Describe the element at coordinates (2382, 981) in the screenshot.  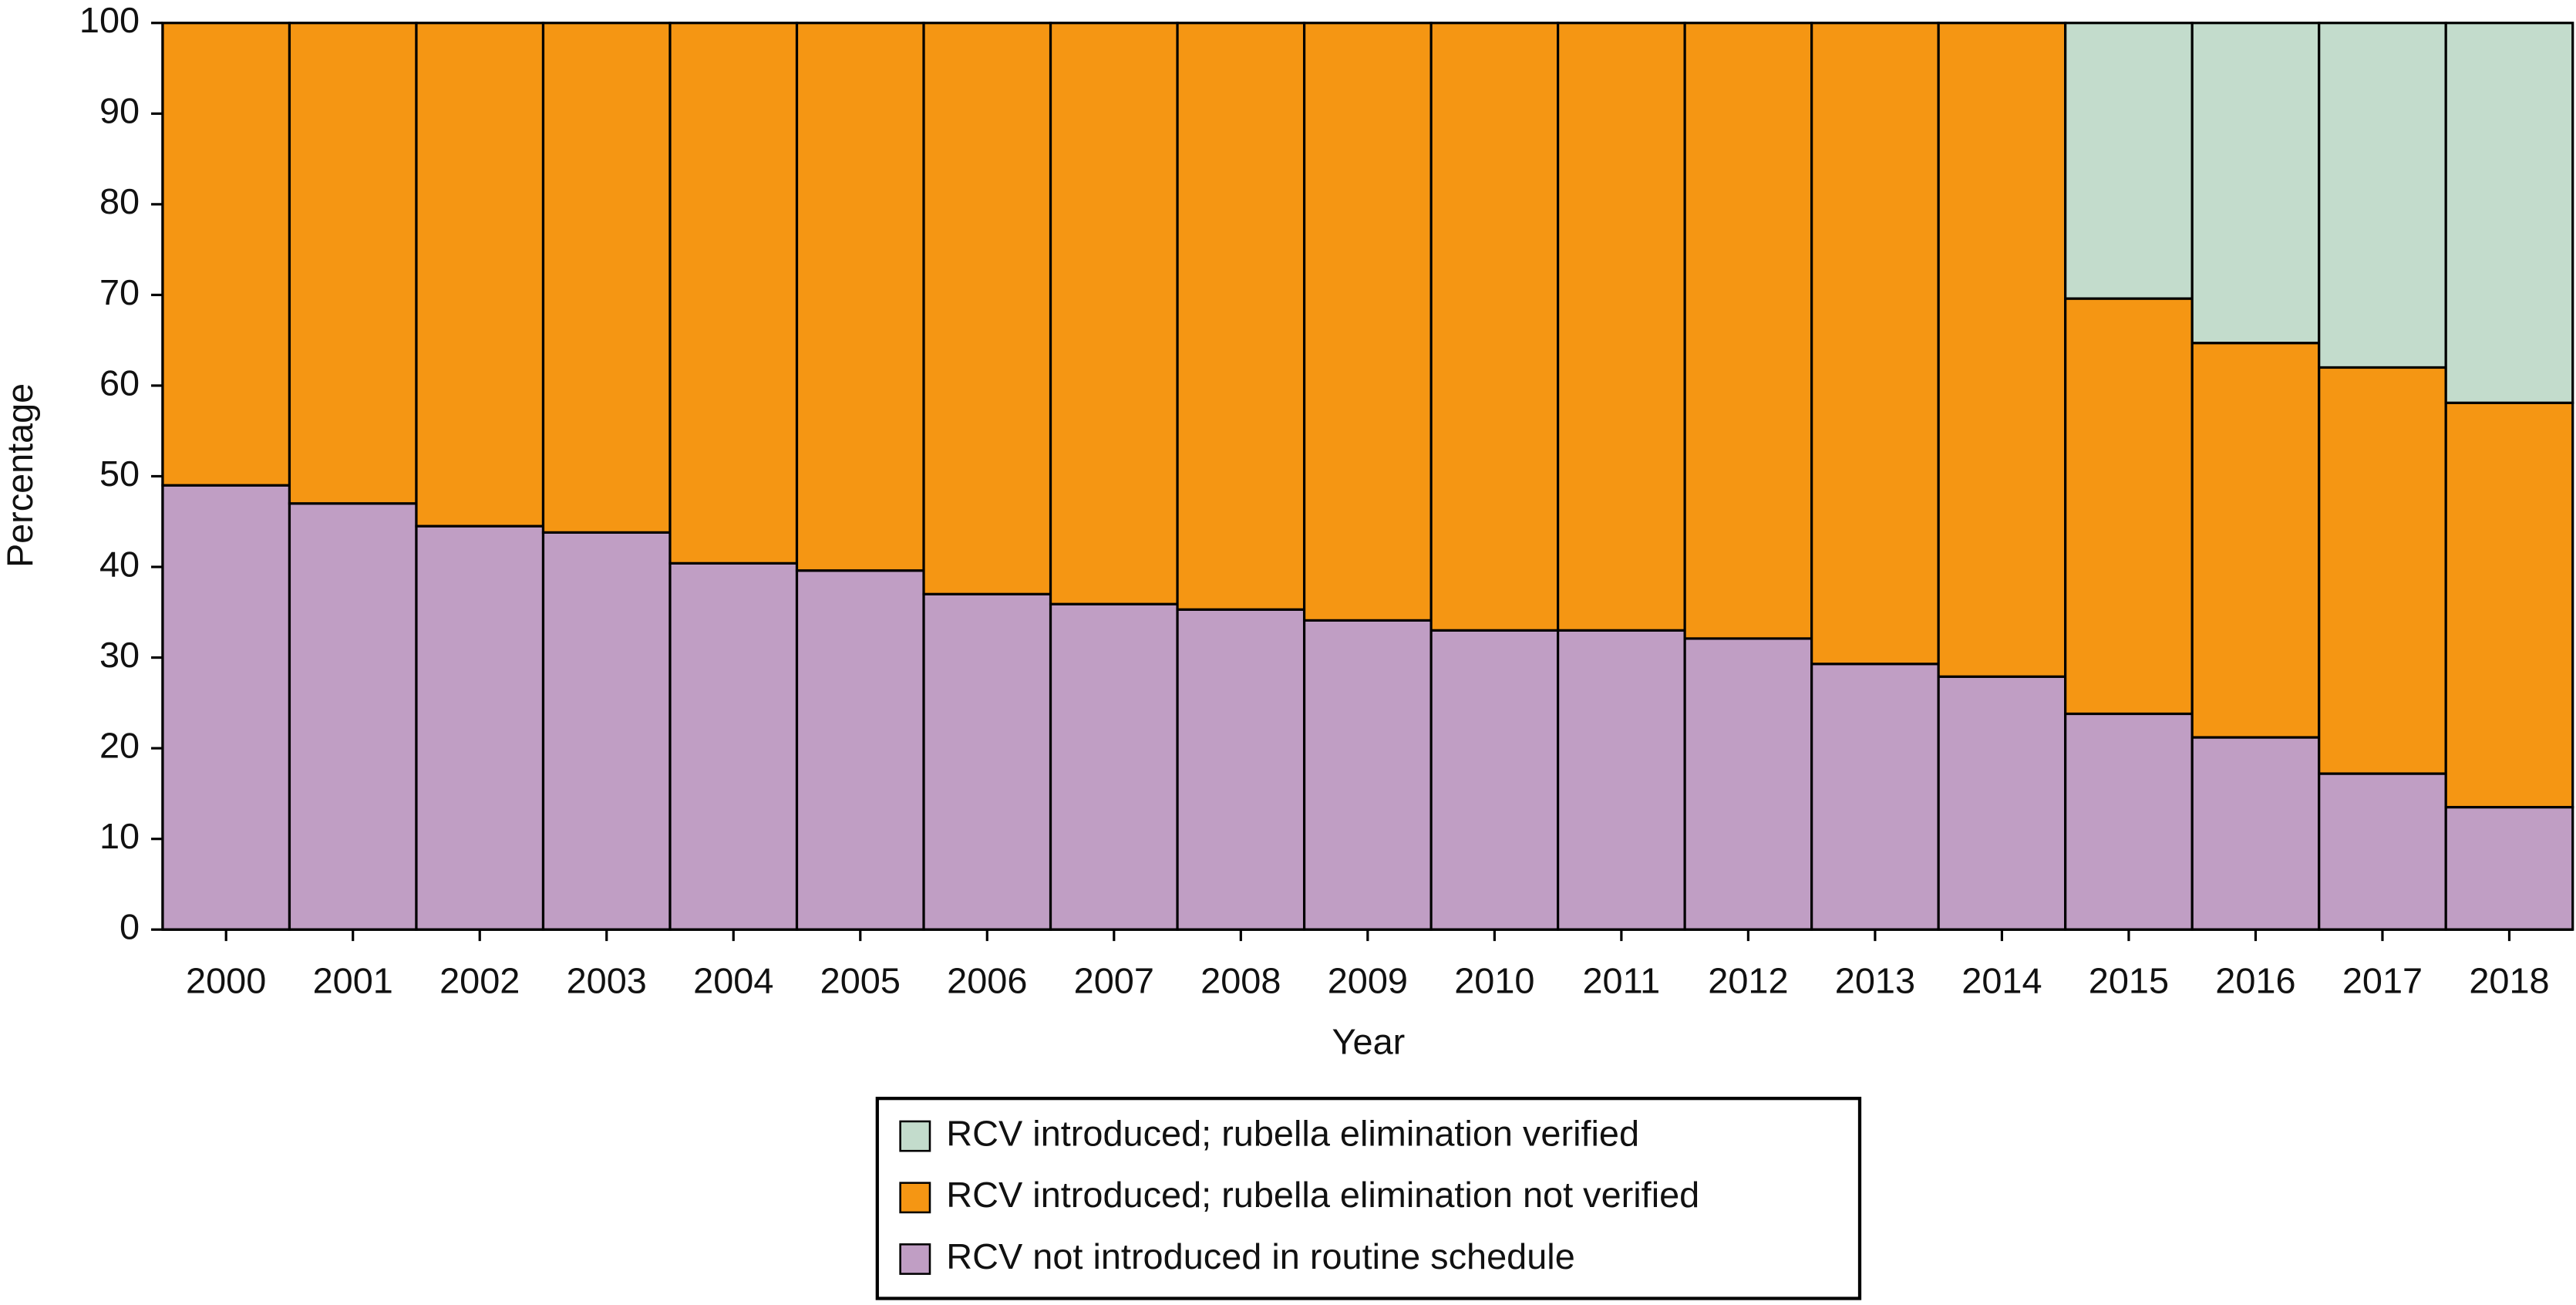
I see `x-tick-label: 2017` at that location.